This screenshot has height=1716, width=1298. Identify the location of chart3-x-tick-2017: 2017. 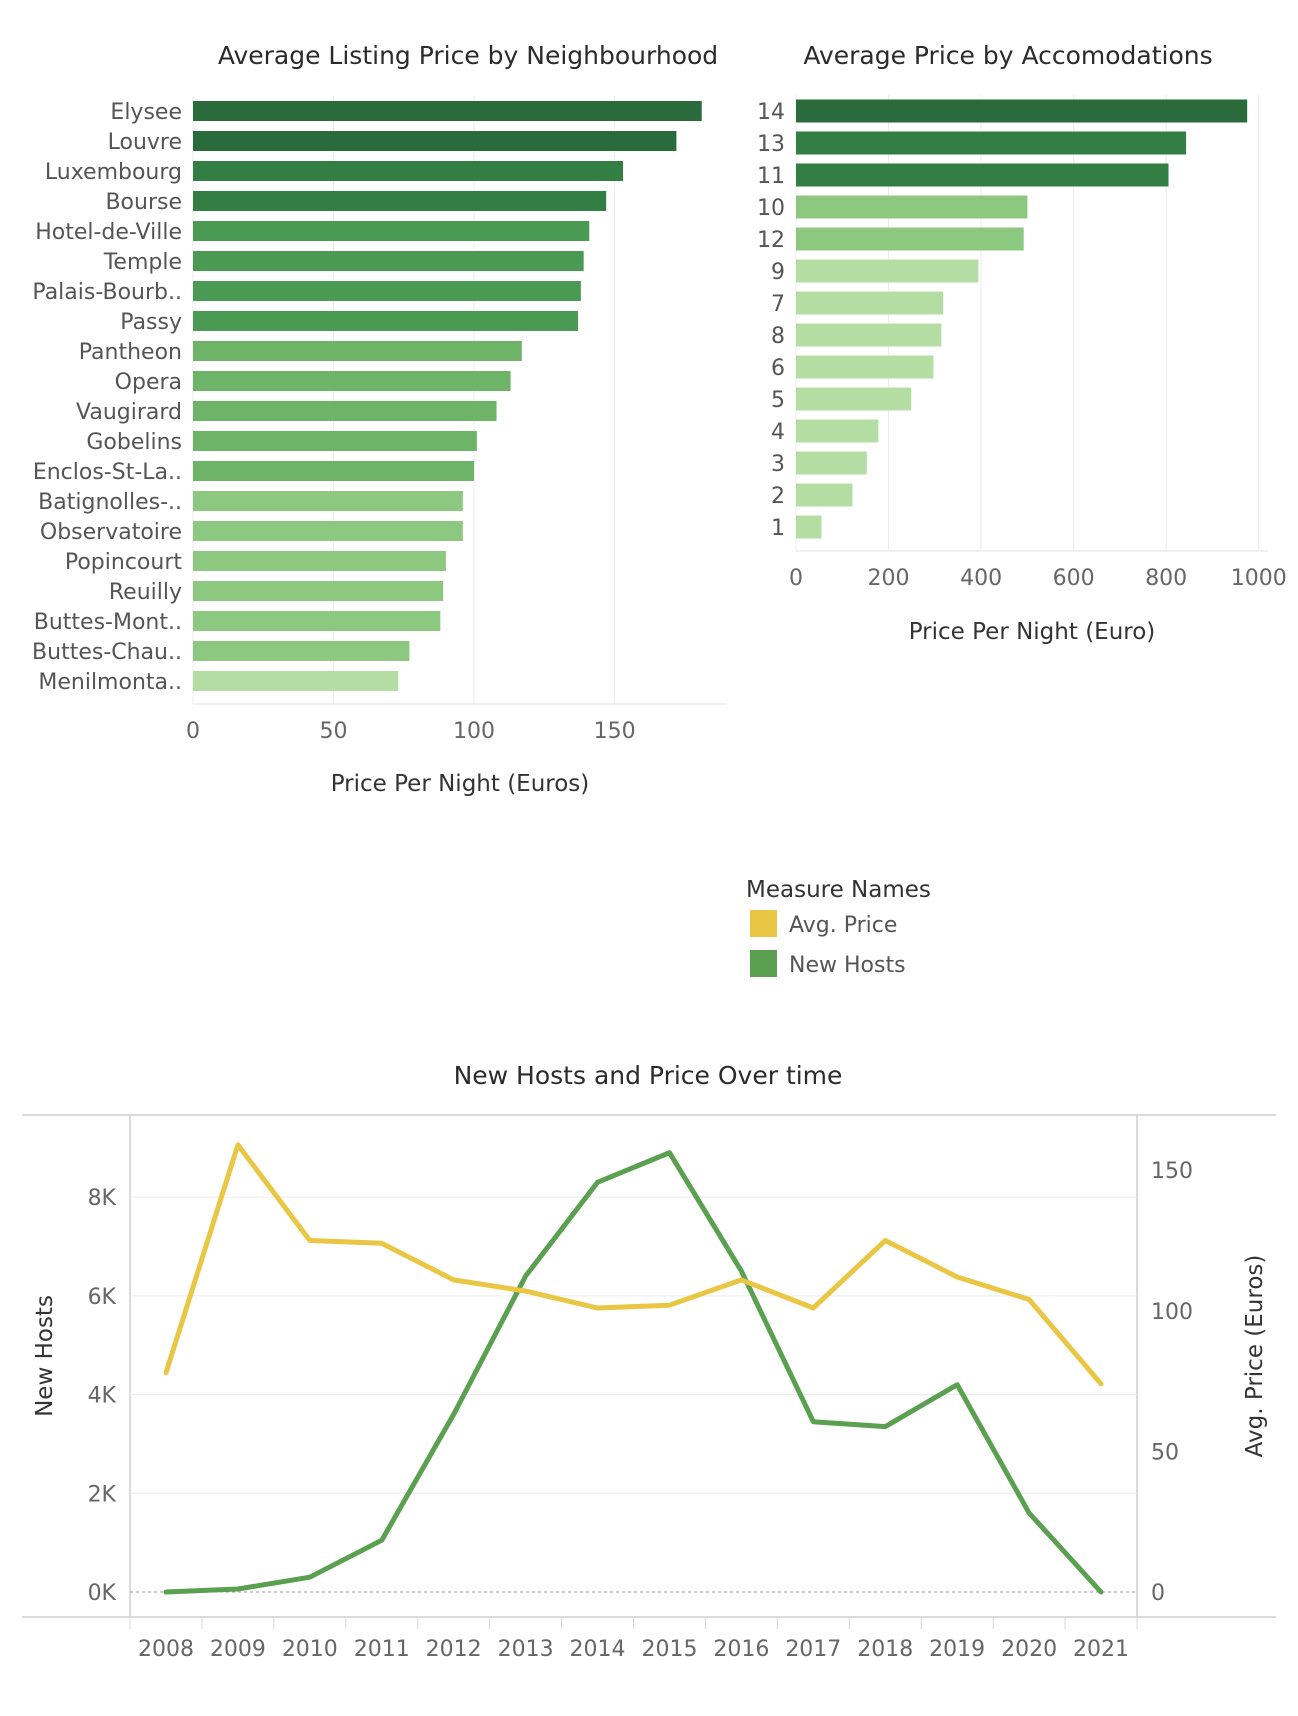
(813, 1649).